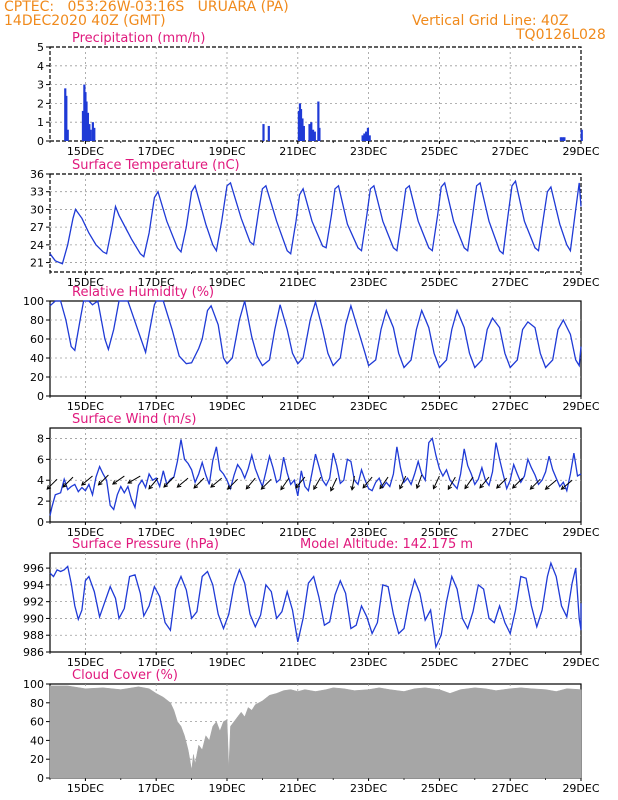 This screenshot has width=618, height=800. What do you see at coordinates (33, 635) in the screenshot?
I see `y-tick-label: 988` at bounding box center [33, 635].